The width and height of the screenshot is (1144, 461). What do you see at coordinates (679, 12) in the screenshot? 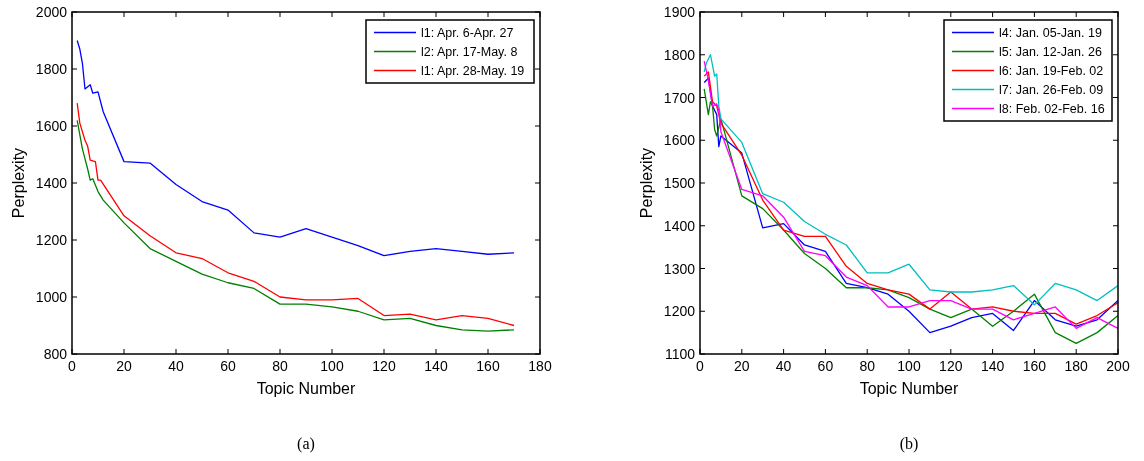
I see `y-tick-label: 1900` at bounding box center [679, 12].